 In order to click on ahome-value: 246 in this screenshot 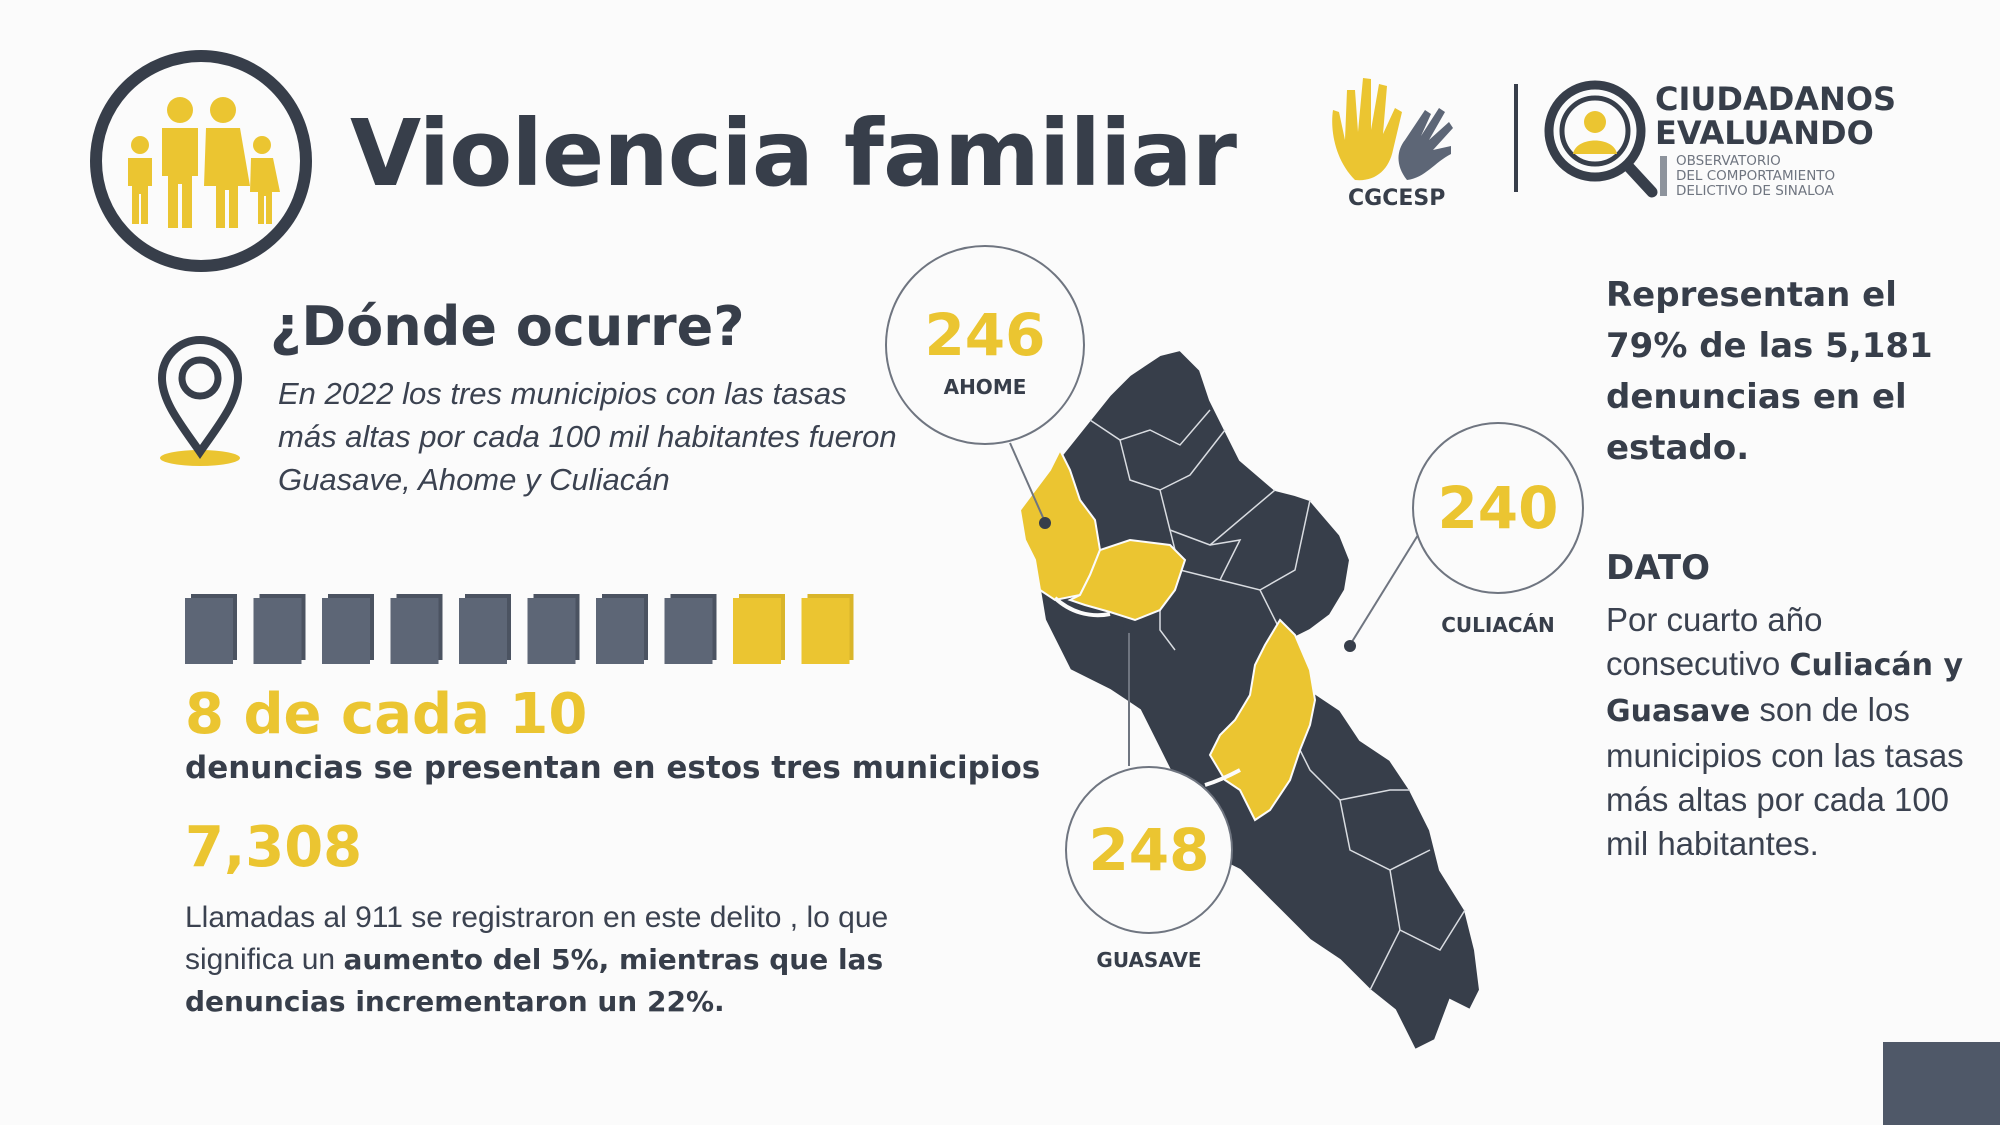, I will do `click(985, 335)`.